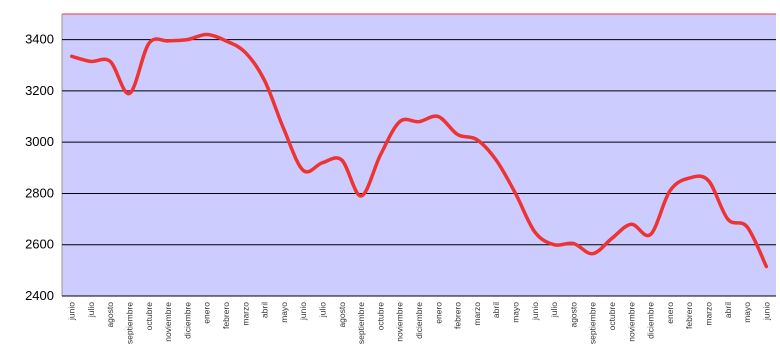 This screenshot has height=362, width=780. What do you see at coordinates (39, 90) in the screenshot?
I see `y-tick-label: 3200` at bounding box center [39, 90].